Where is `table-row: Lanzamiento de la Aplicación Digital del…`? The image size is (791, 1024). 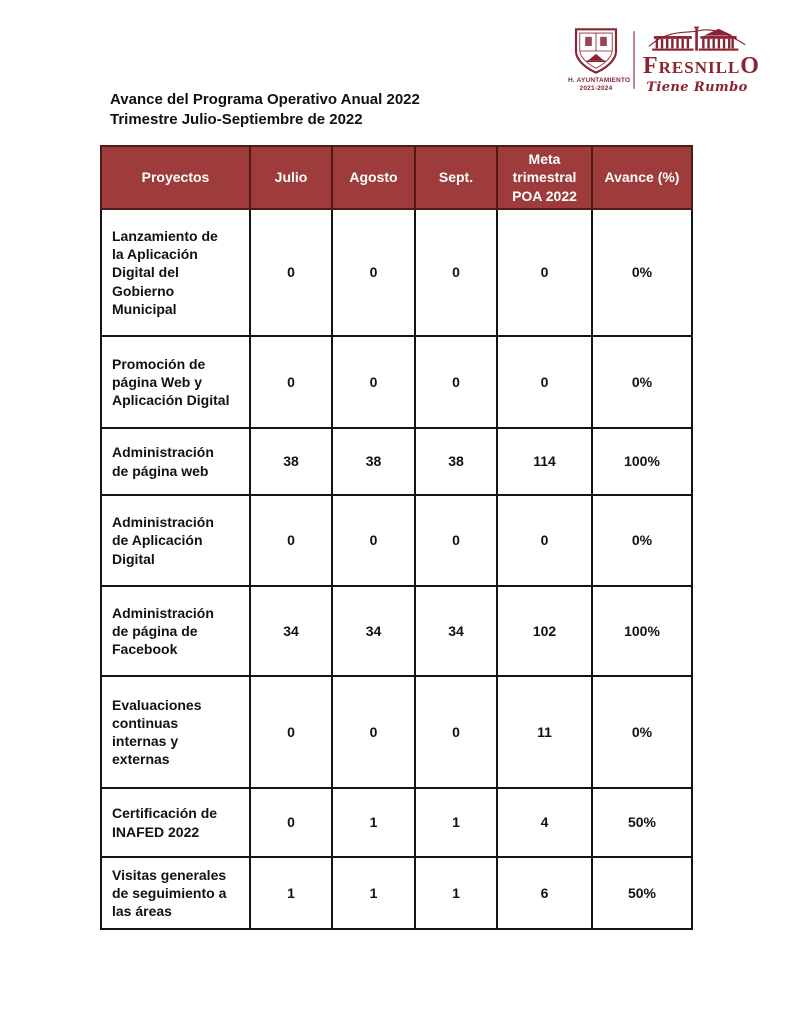
table-row: Lanzamiento de la Aplicación Digital del… is located at coordinates (396, 272).